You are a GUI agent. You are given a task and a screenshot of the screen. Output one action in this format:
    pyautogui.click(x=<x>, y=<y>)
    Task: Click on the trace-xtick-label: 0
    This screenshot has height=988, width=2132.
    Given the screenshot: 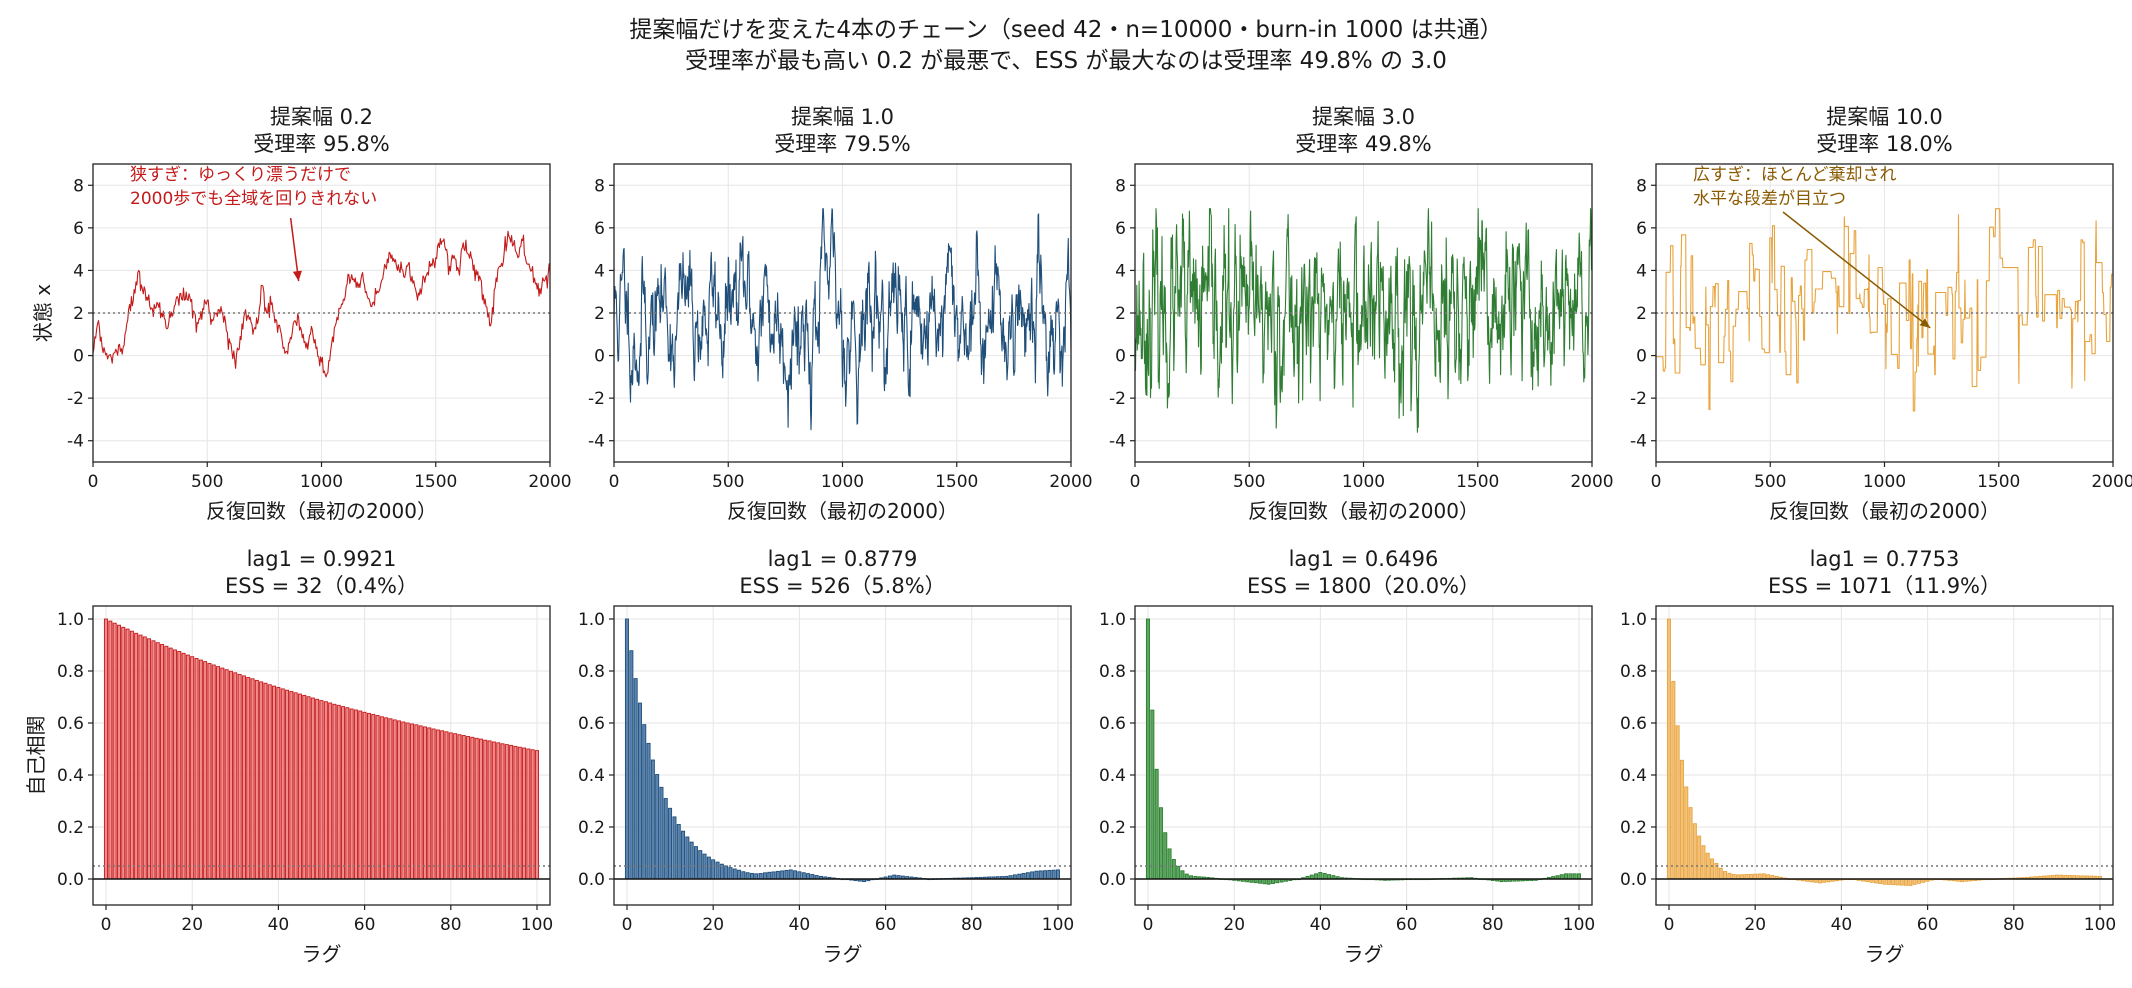 What is the action you would take?
    pyautogui.click(x=1656, y=482)
    